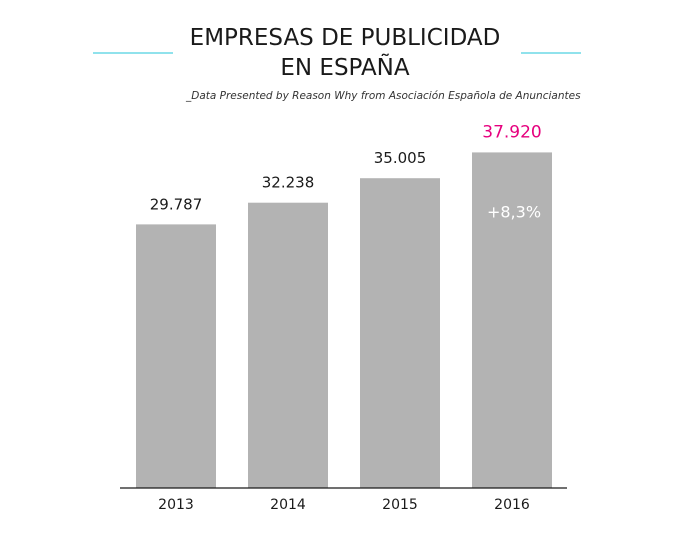 The image size is (677, 541). What do you see at coordinates (344, 505) in the screenshot?
I see `x-tick-labels-group: 2013 2014 2015 2016` at bounding box center [344, 505].